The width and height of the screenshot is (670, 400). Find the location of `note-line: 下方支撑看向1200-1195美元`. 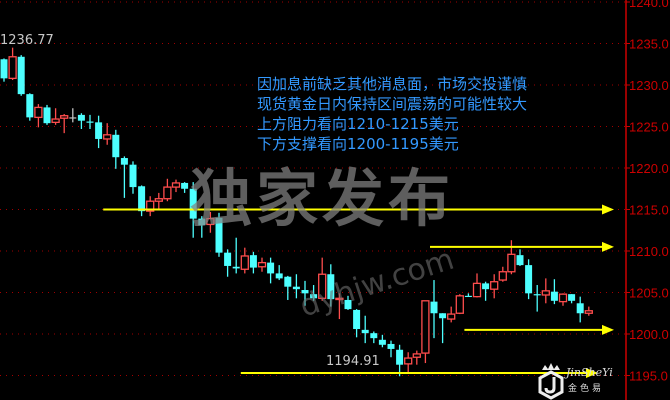

note-line: 下方支撑看向1200-1195美元 is located at coordinates (358, 144).